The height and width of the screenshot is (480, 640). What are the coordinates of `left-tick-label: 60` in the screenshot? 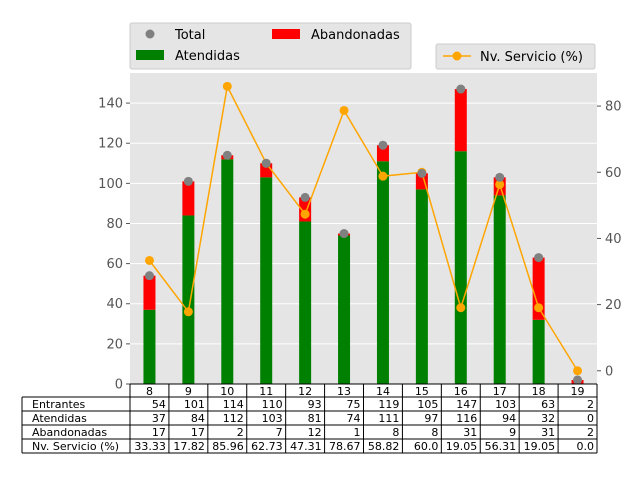 It's located at (114, 264).